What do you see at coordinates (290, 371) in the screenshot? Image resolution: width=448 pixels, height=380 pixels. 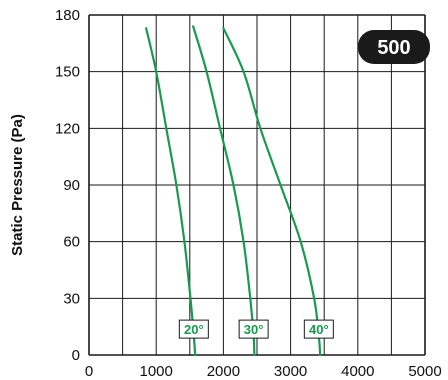 I see `x-tick-label: 3000` at bounding box center [290, 371].